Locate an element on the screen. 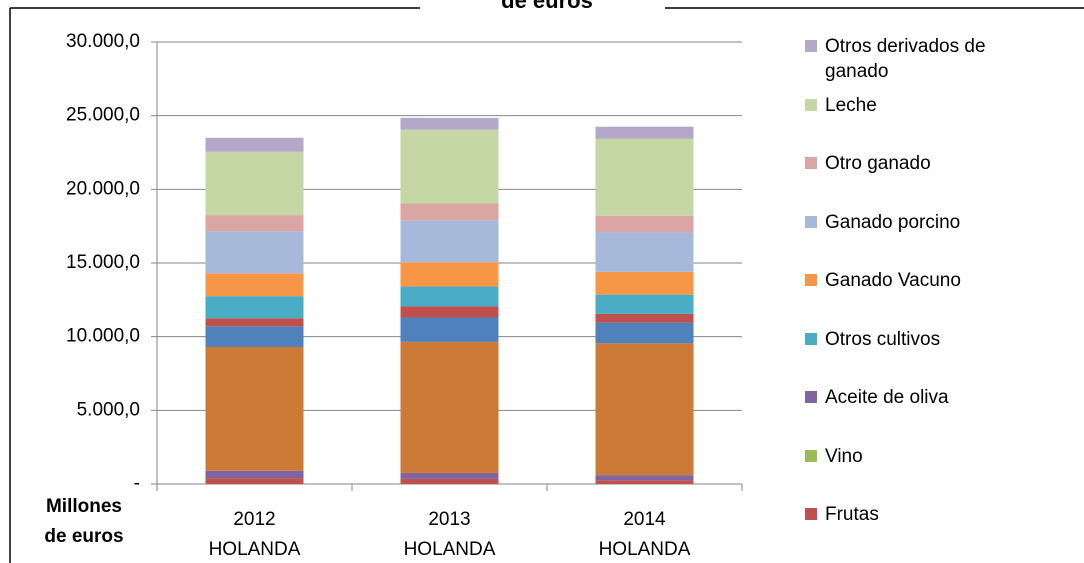 The width and height of the screenshot is (1084, 563). legend-entry: Leche is located at coordinates (925, 105).